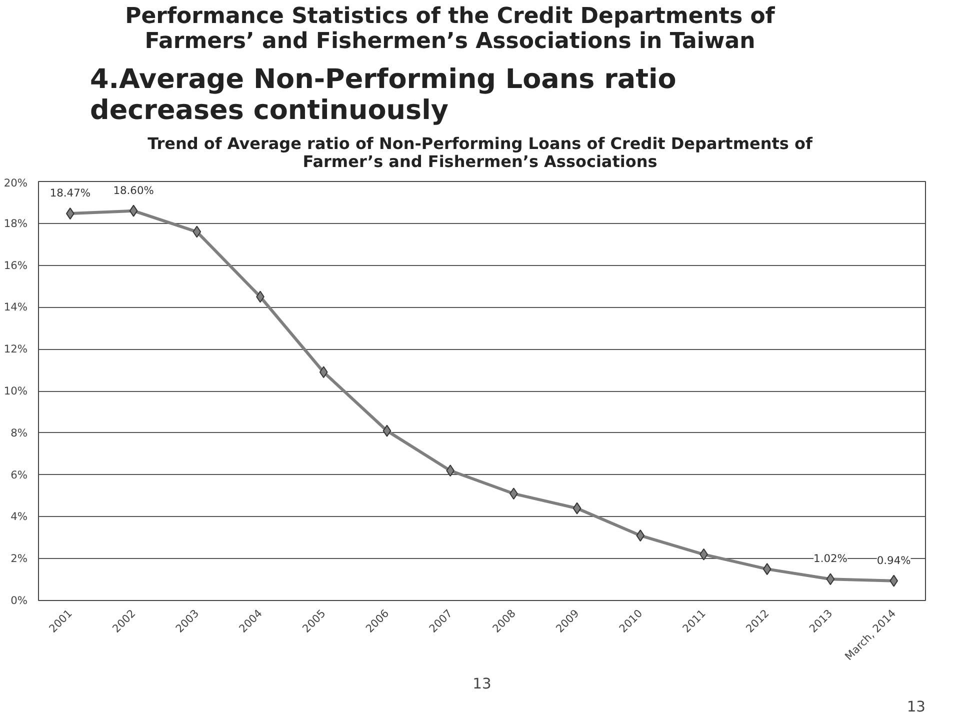  Describe the element at coordinates (16, 391) in the screenshot. I see `y-tick-label: 10%` at that location.